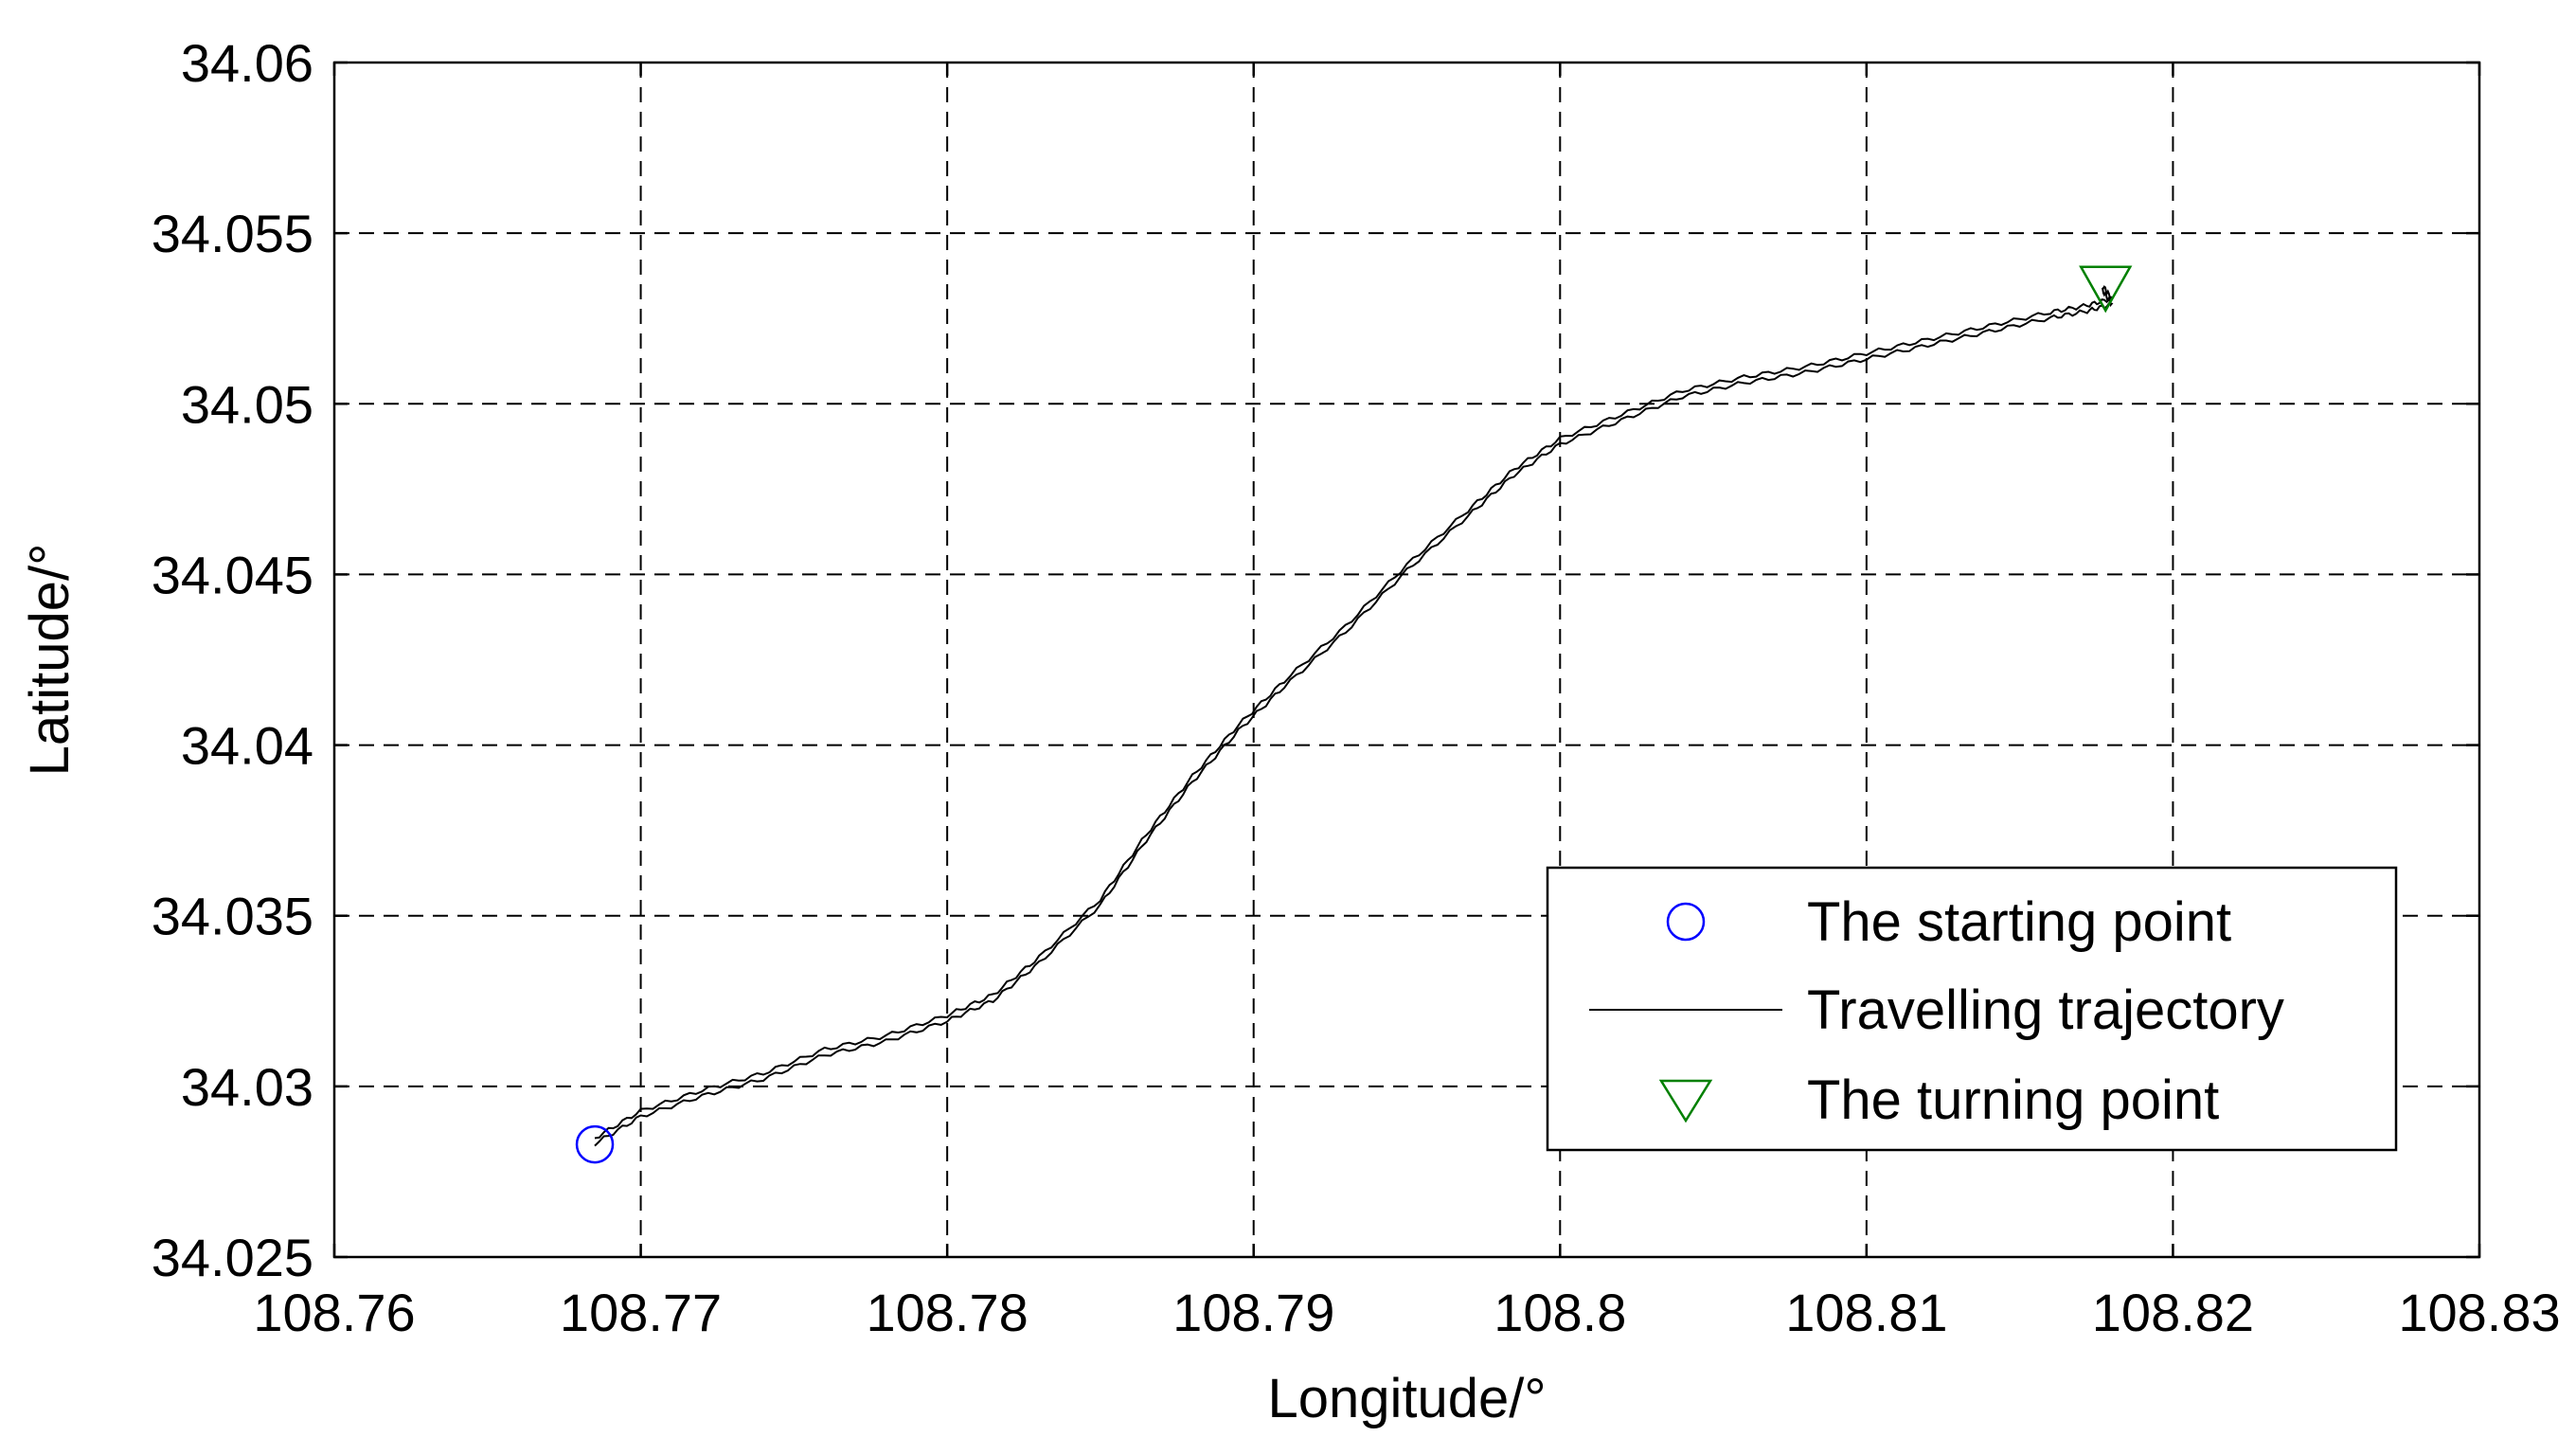 Image resolution: width=2576 pixels, height=1437 pixels. What do you see at coordinates (2019, 922) in the screenshot?
I see `legend-label-starting-point: The starting point` at bounding box center [2019, 922].